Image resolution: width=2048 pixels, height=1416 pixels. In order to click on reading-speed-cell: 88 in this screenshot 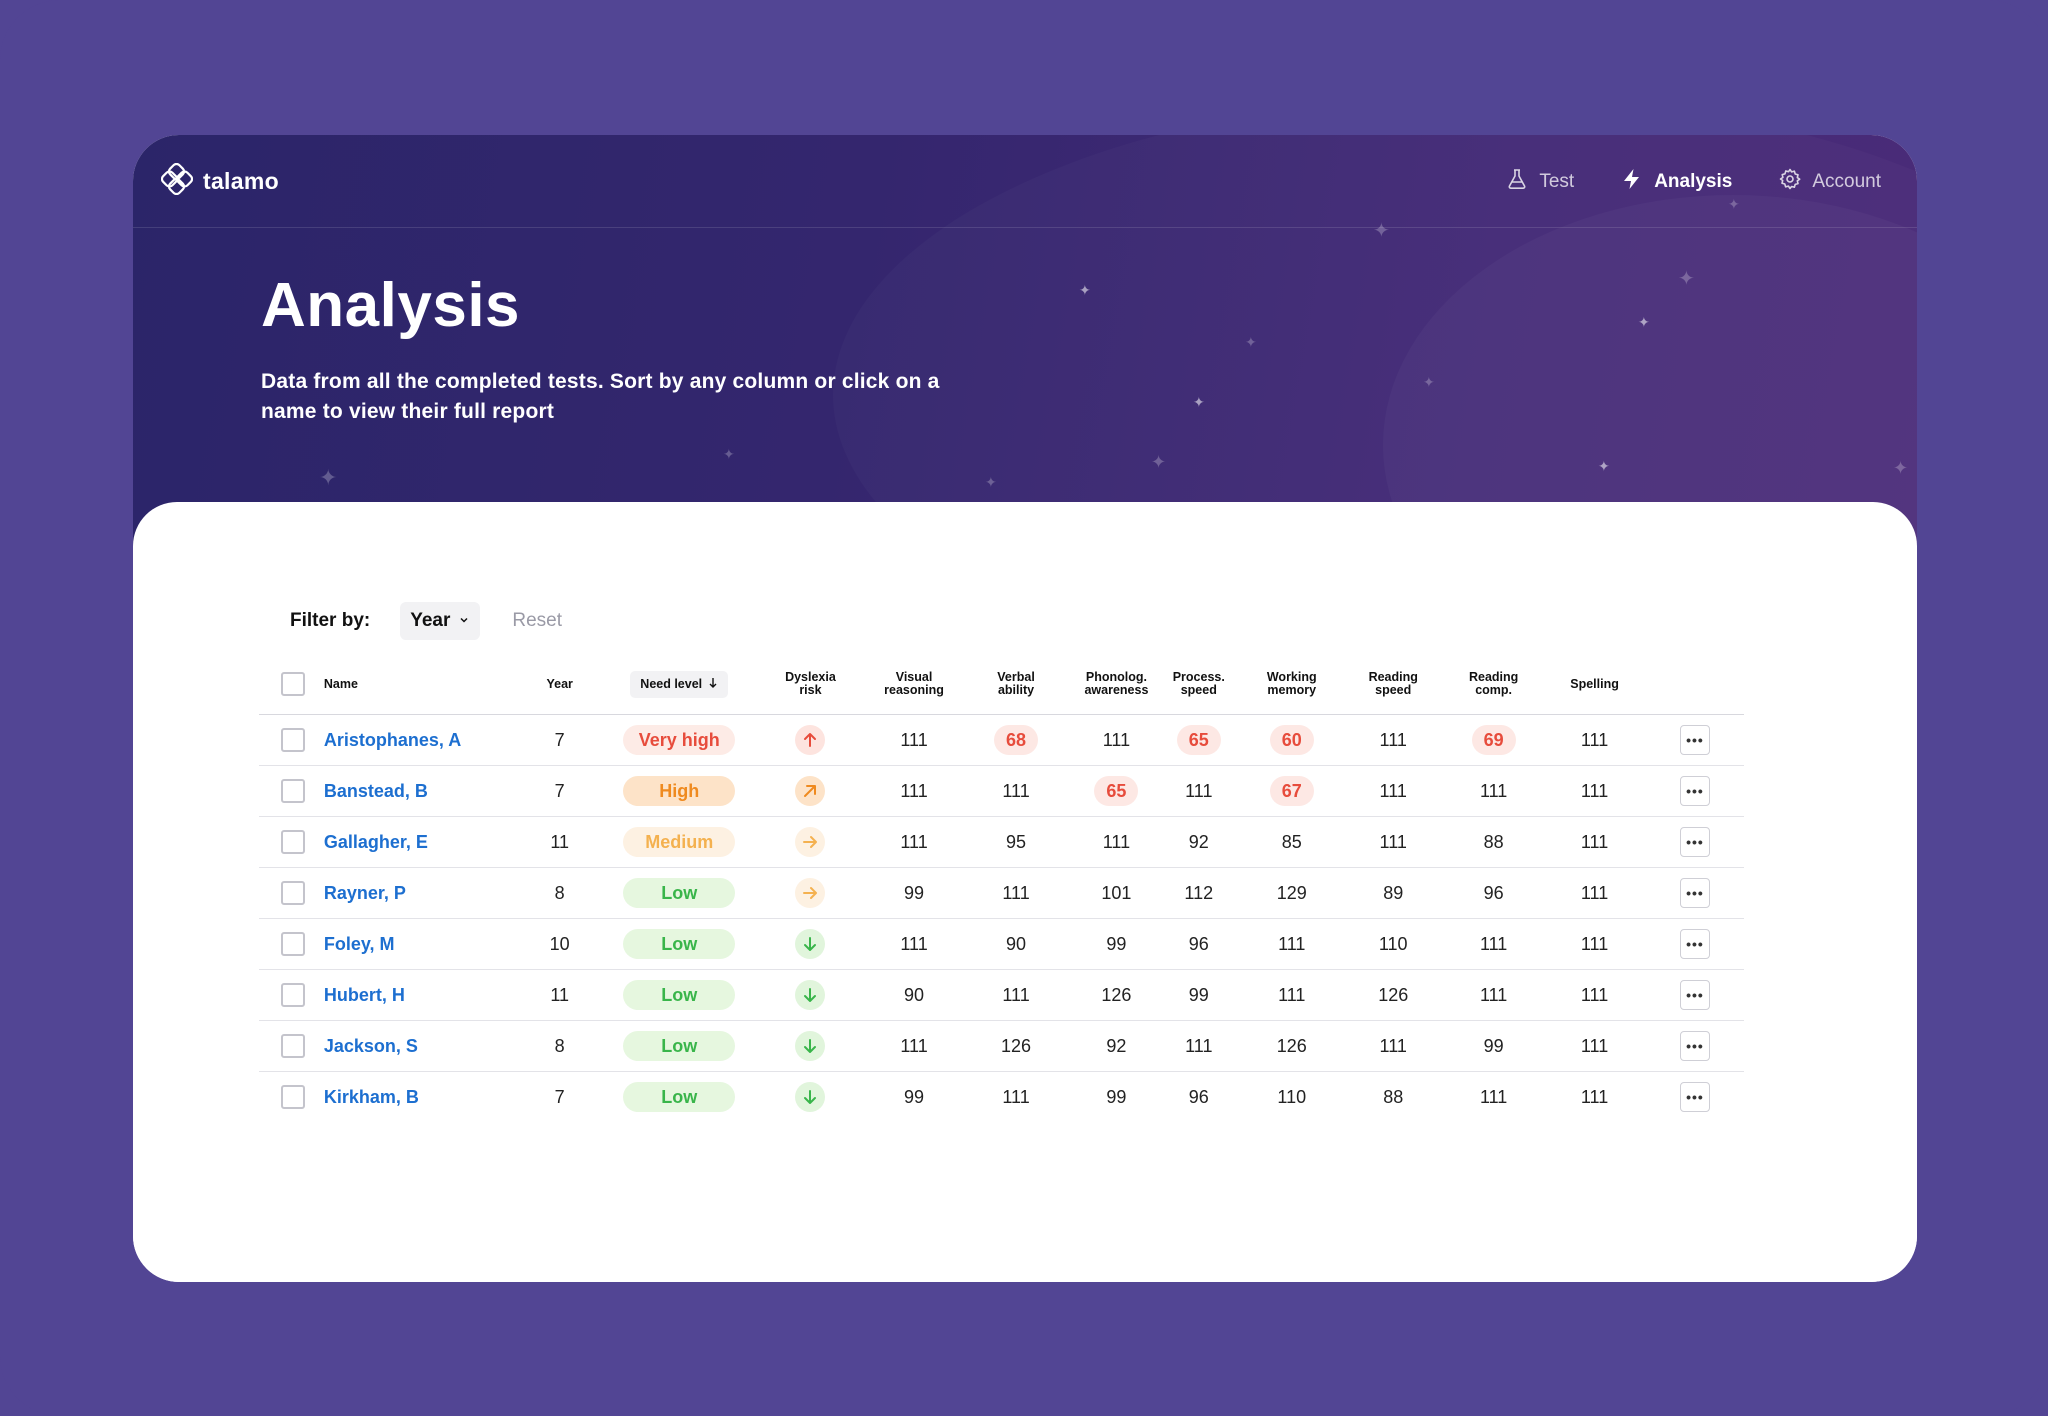, I will do `click(1393, 1096)`.